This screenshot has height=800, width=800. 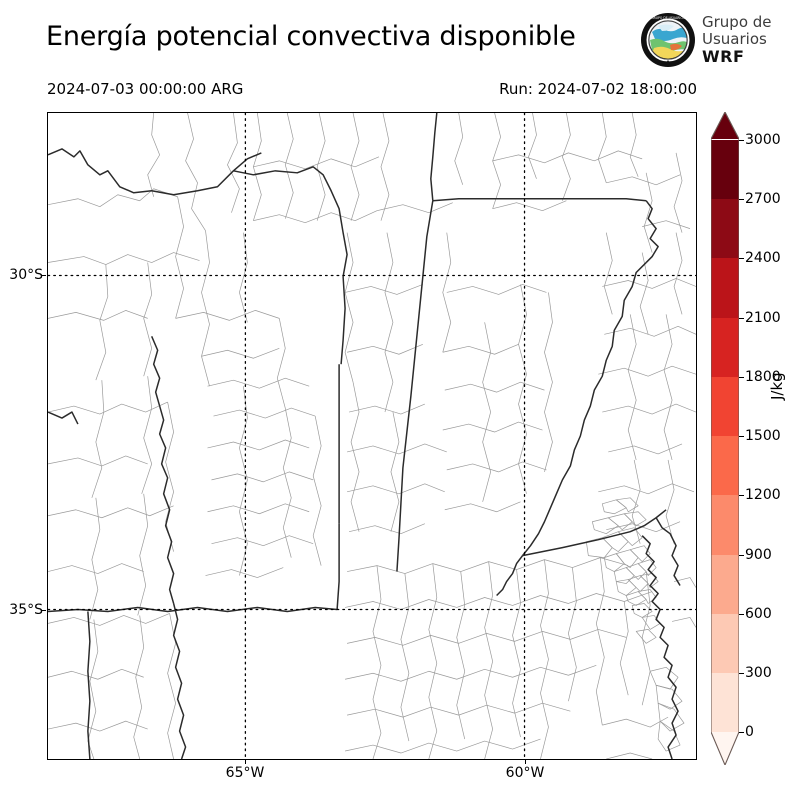 What do you see at coordinates (749, 732) in the screenshot?
I see `cb-tick-label-0: 0` at bounding box center [749, 732].